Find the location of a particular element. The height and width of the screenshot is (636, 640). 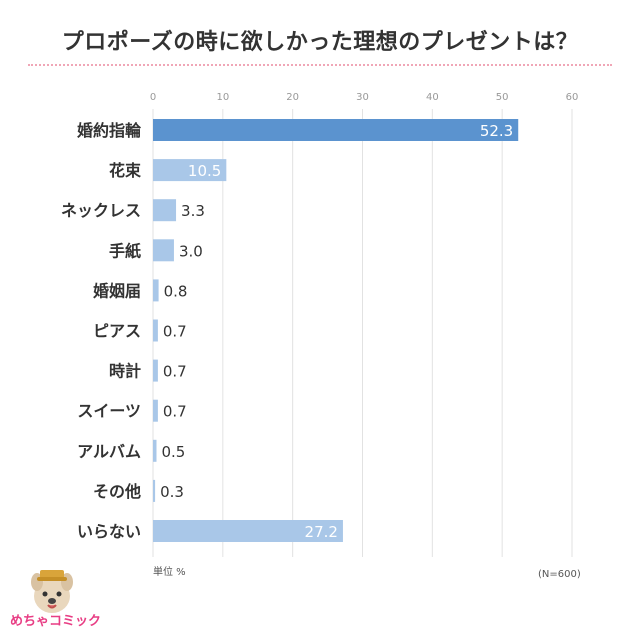

value-label: 10.5 is located at coordinates (204, 171).